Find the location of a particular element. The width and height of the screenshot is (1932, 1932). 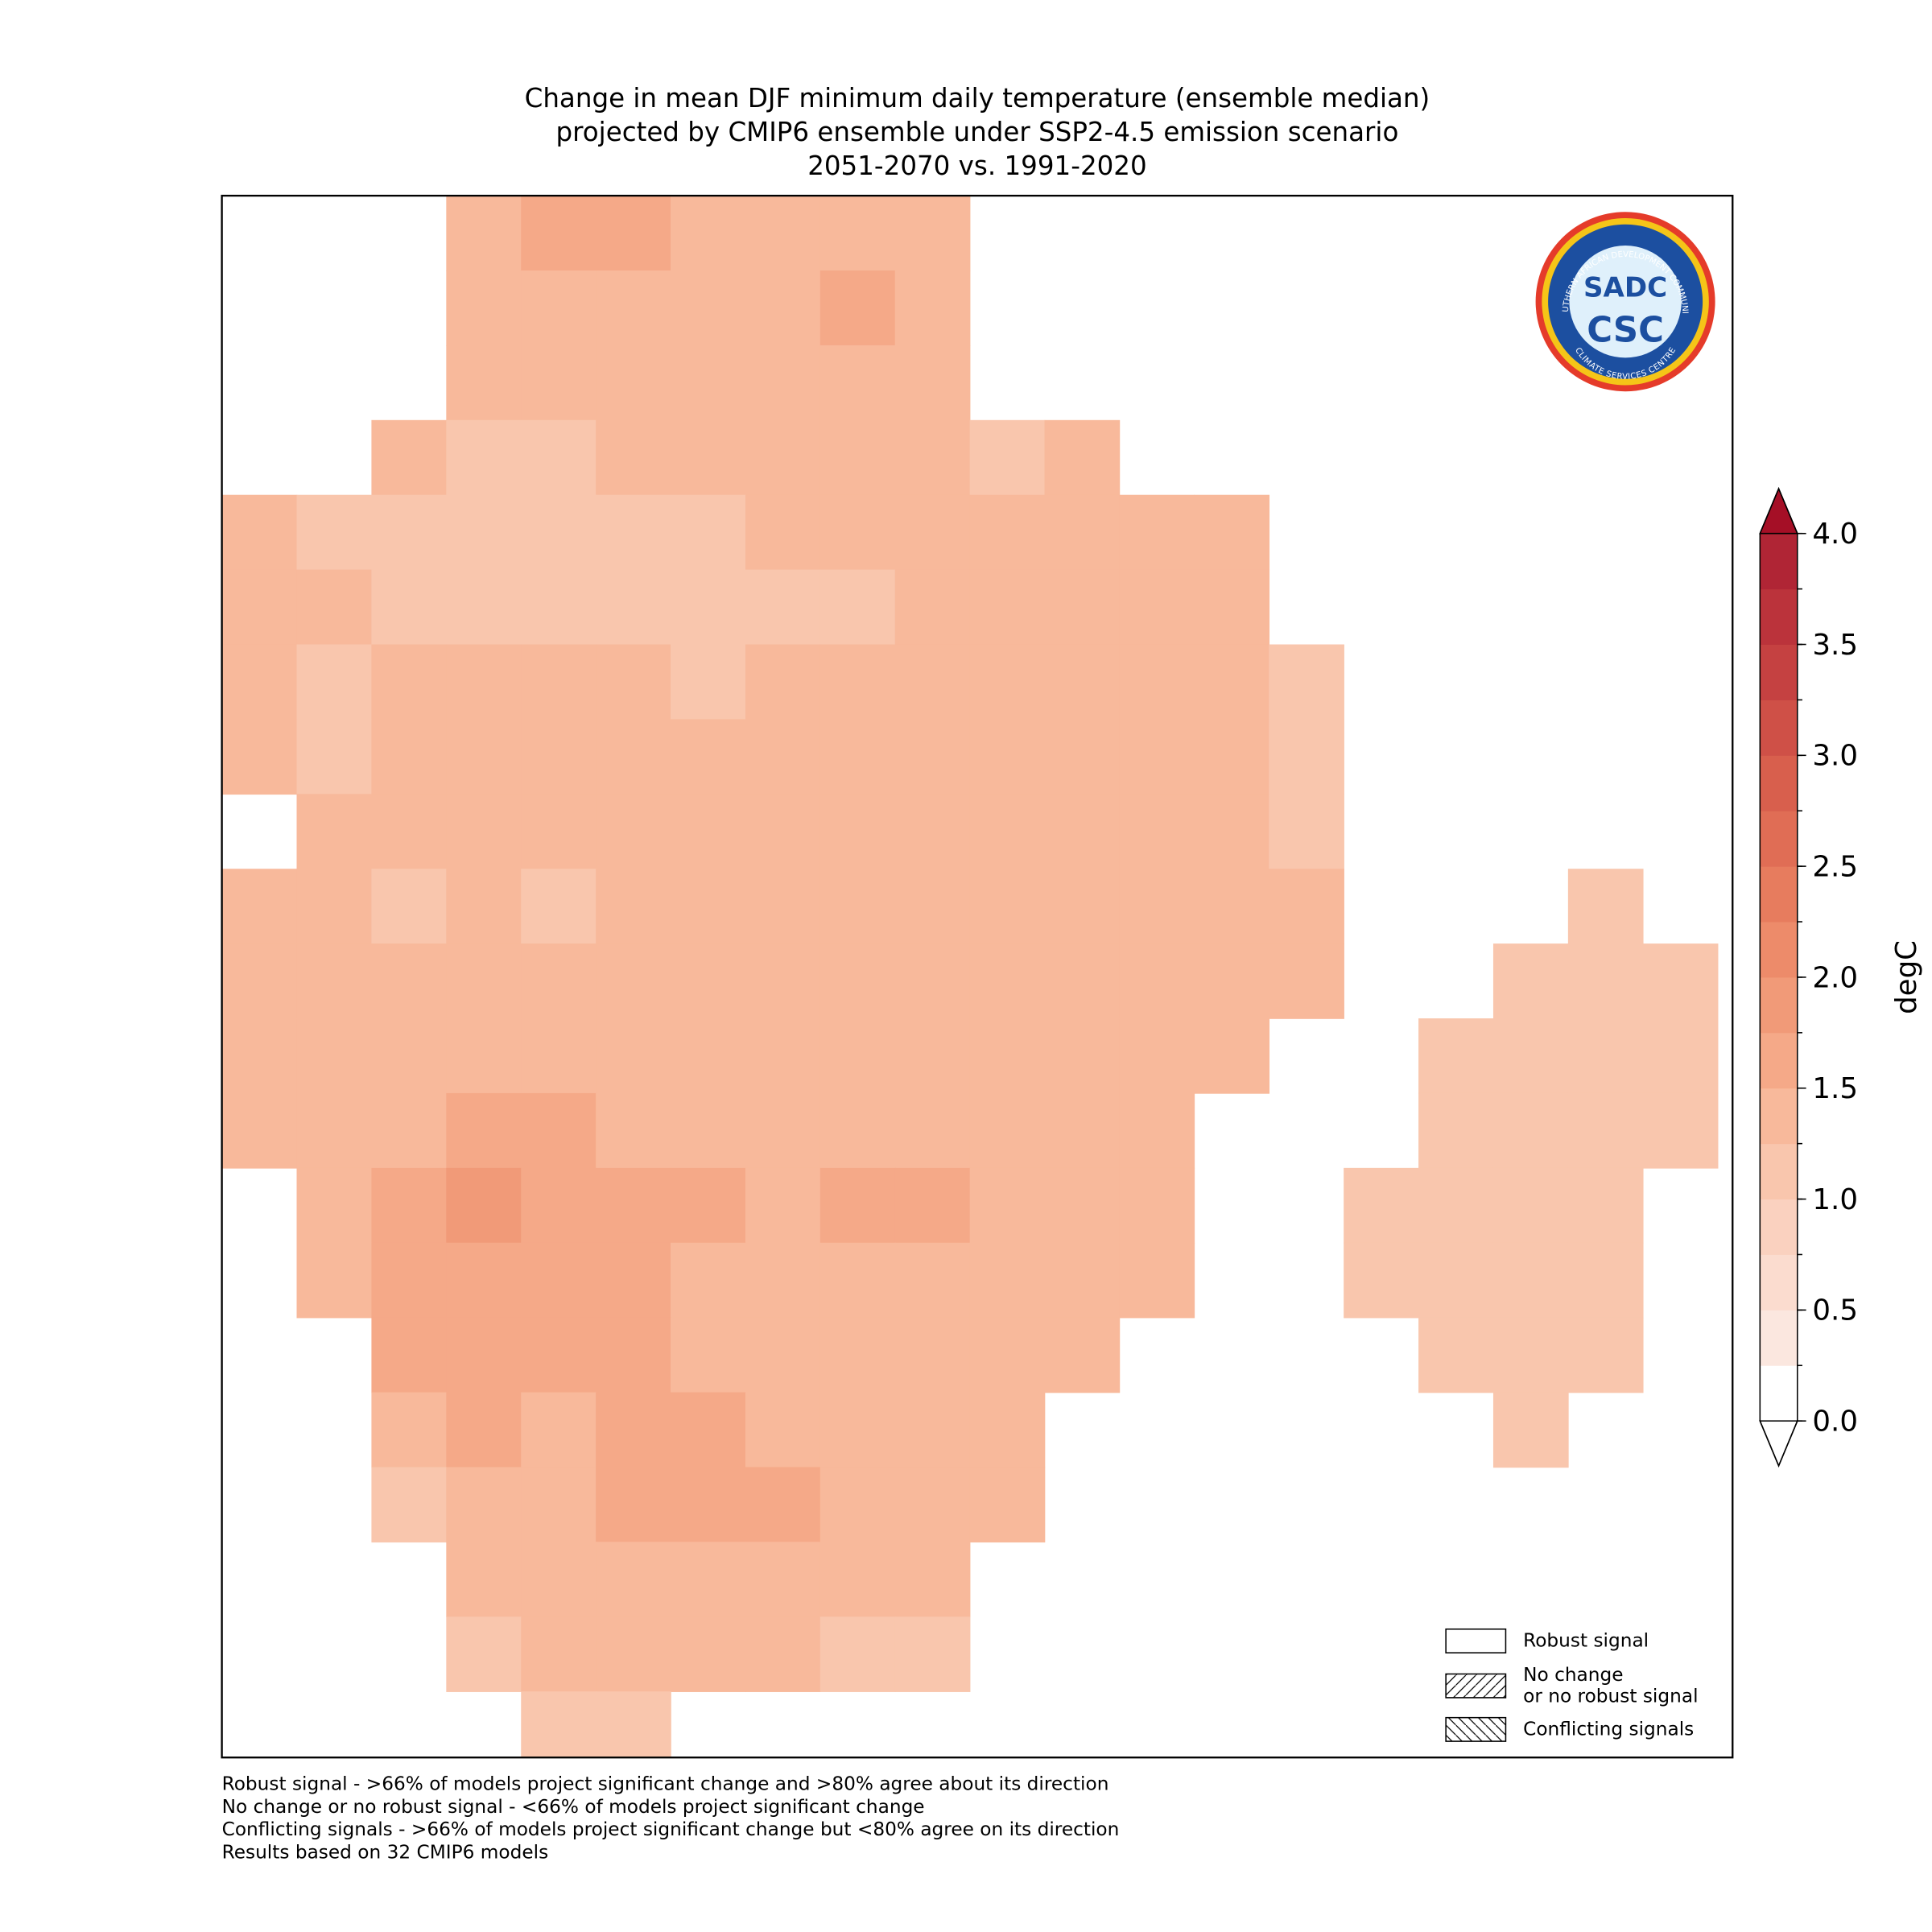

colorbar-tick-label: 4.0 is located at coordinates (1835, 534).